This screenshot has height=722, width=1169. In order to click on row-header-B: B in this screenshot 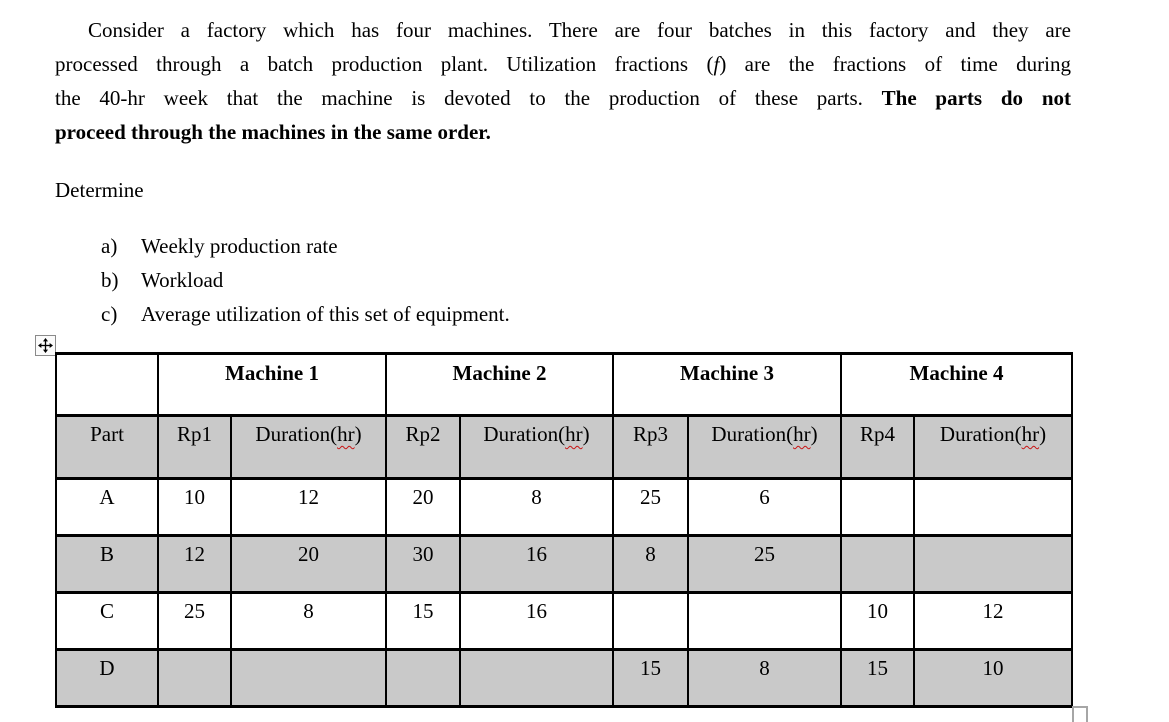, I will do `click(107, 564)`.